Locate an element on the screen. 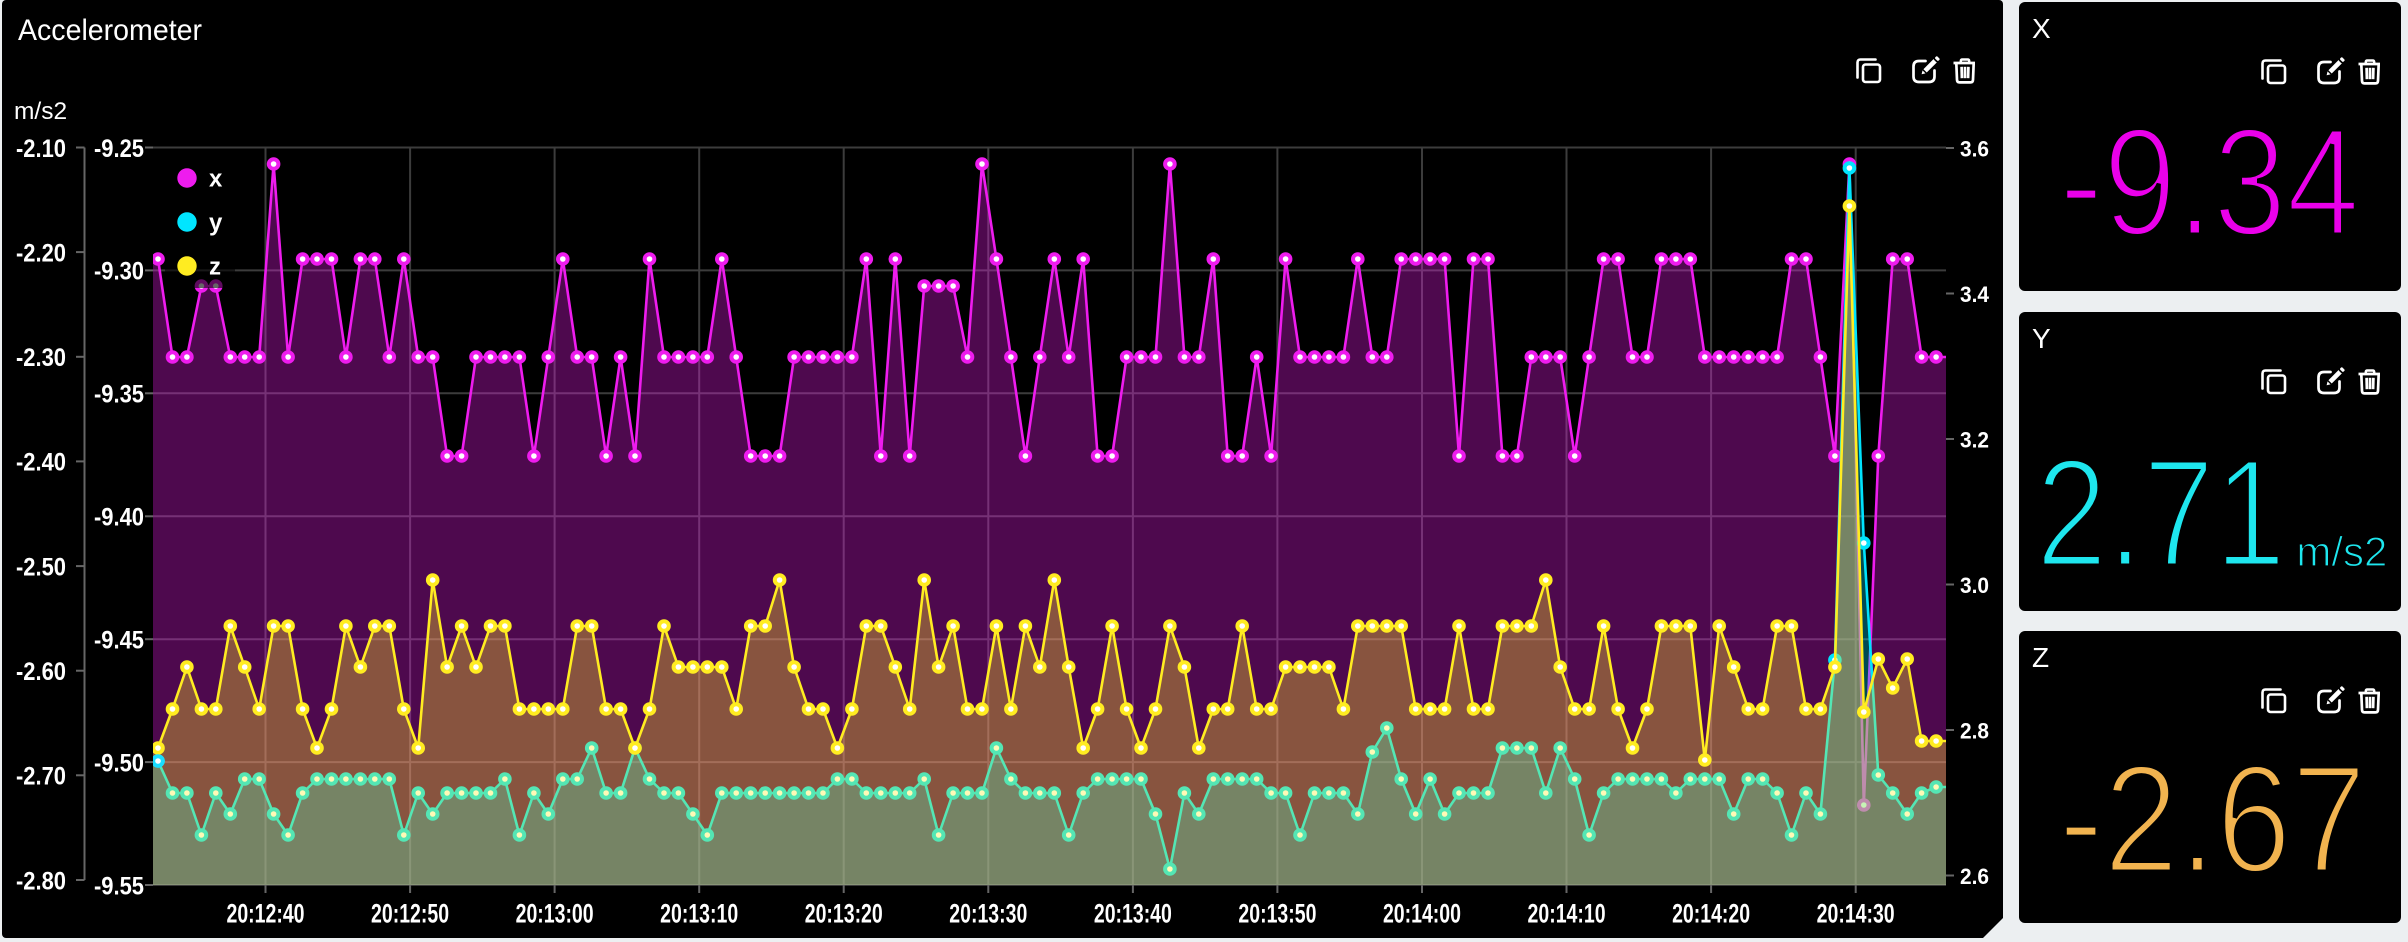  svg-text: -9.45 is located at coordinates (119, 641).